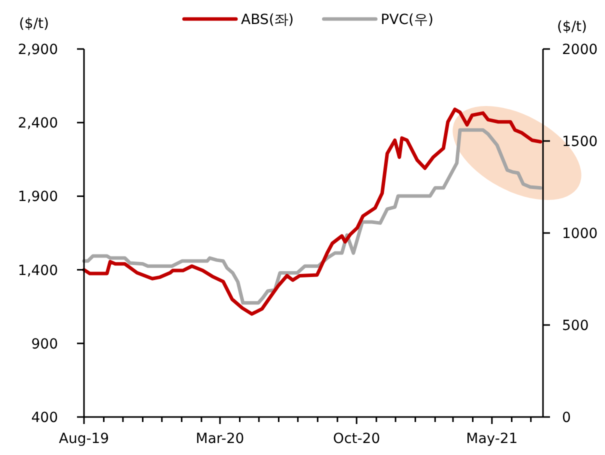 The image size is (605, 455). What do you see at coordinates (44, 344) in the screenshot?
I see `y-tick-label: 900` at bounding box center [44, 344].